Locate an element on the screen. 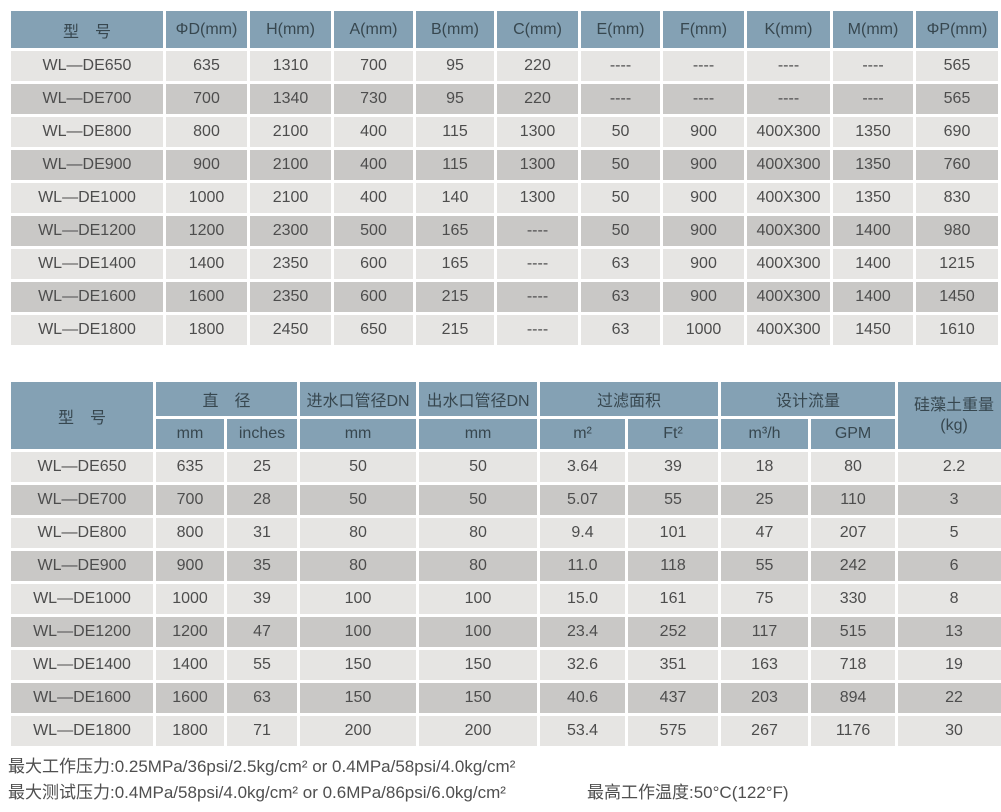  col-header-e: E(mm) is located at coordinates (620, 29).